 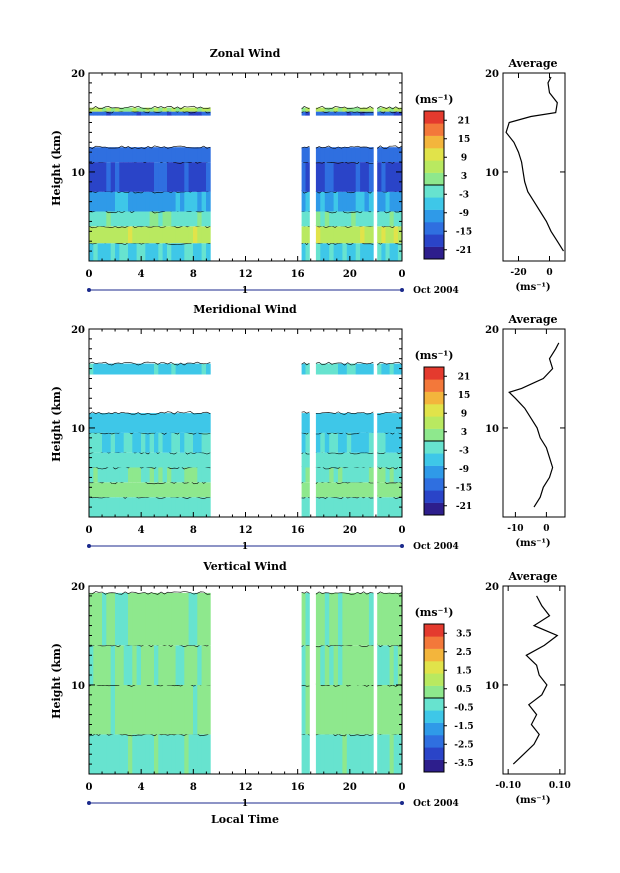 What do you see at coordinates (78, 173) in the screenshot?
I see `y-tick-label: 10` at bounding box center [78, 173].